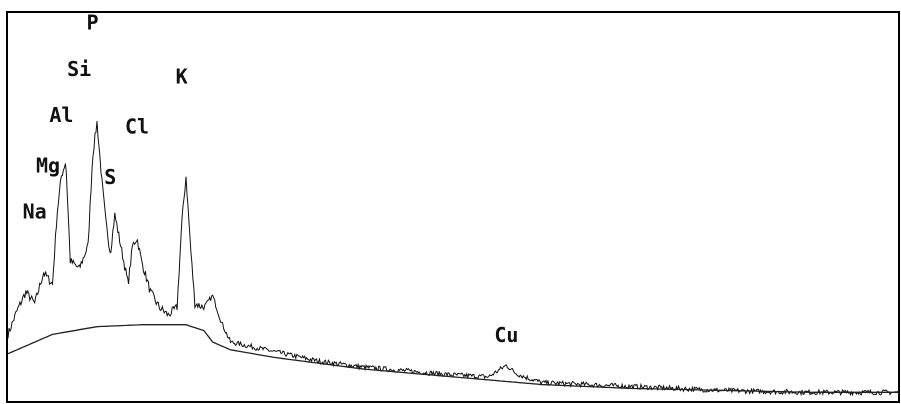 The height and width of the screenshot is (404, 901). I want to click on peak-label-cl: Cl, so click(137, 127).